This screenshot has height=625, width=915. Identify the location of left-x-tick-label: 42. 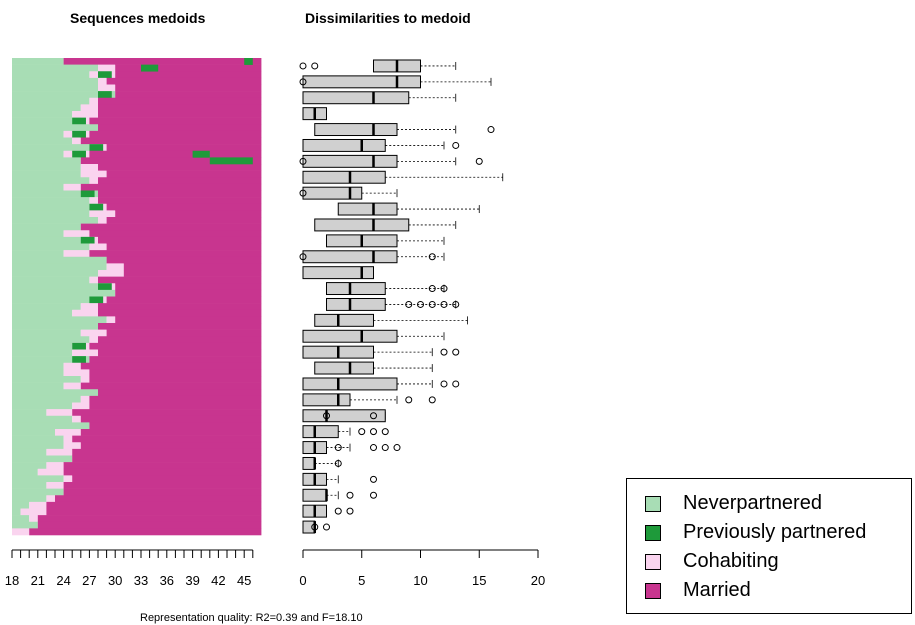
(218, 580).